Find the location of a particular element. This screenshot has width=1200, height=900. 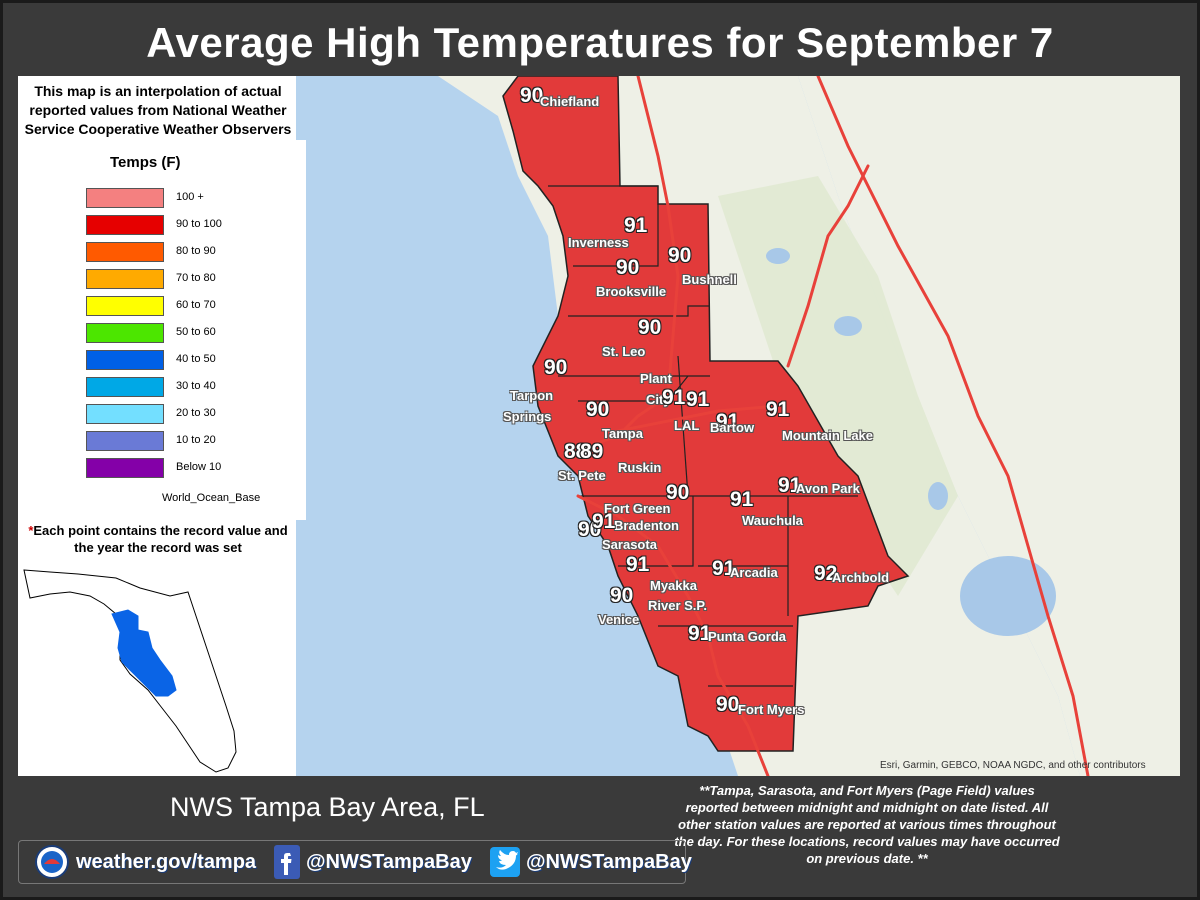

city-label: Brooksville is located at coordinates (631, 291).